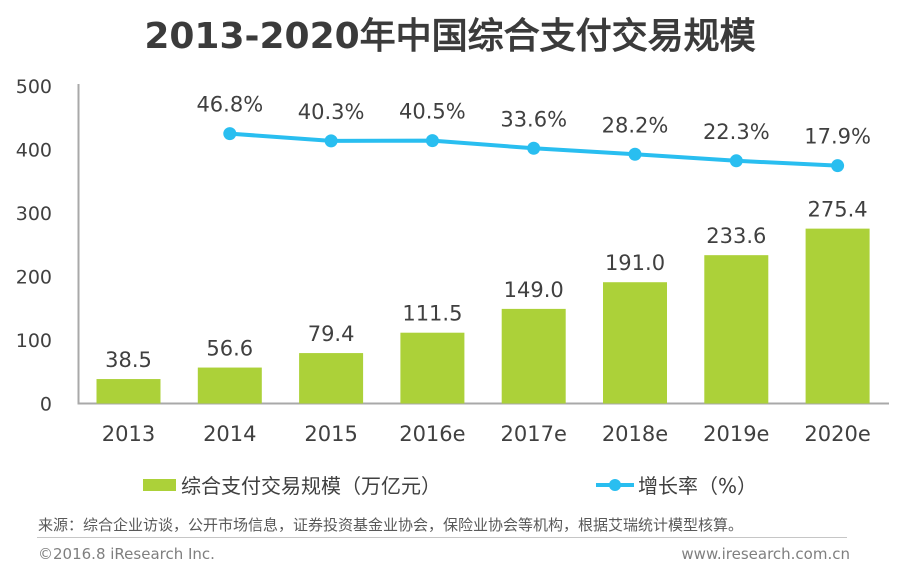 This screenshot has height=565, width=900. I want to click on line-legend-swatch, so click(615, 485).